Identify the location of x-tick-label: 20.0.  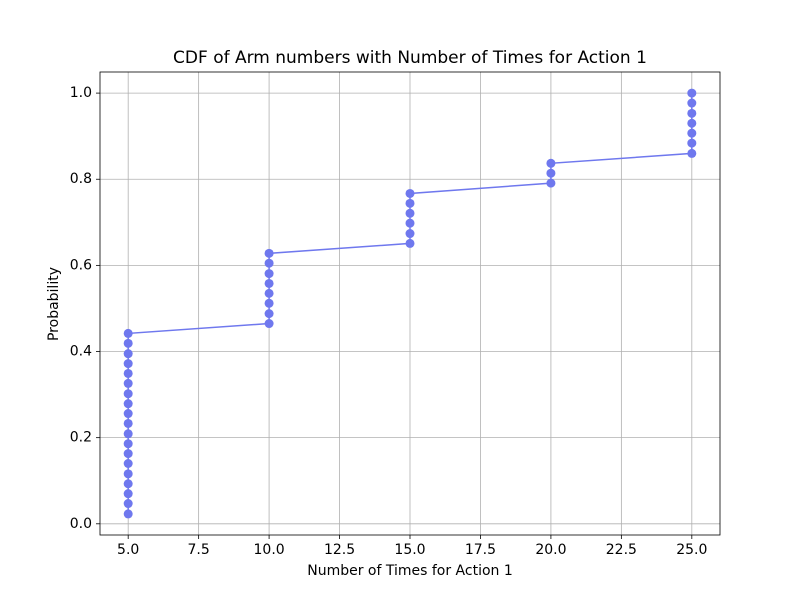
(550, 550).